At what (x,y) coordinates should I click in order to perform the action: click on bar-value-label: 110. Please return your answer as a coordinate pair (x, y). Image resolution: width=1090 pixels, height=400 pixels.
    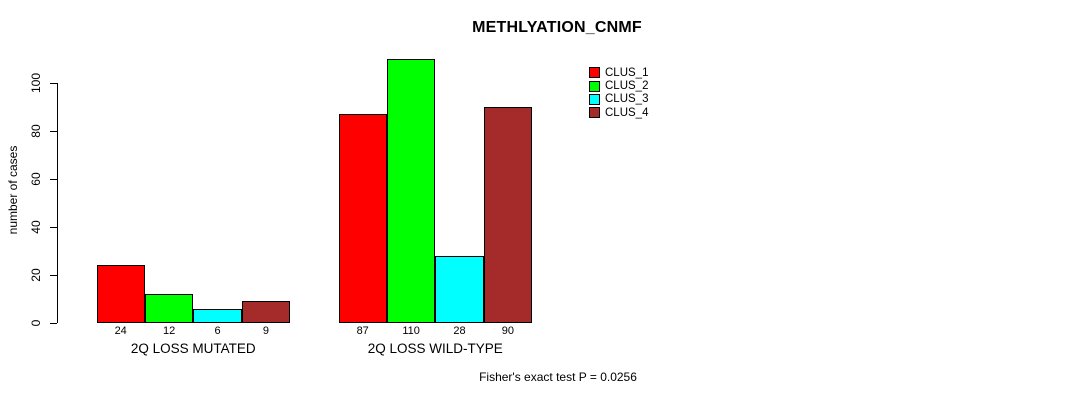
    Looking at the image, I should click on (411, 331).